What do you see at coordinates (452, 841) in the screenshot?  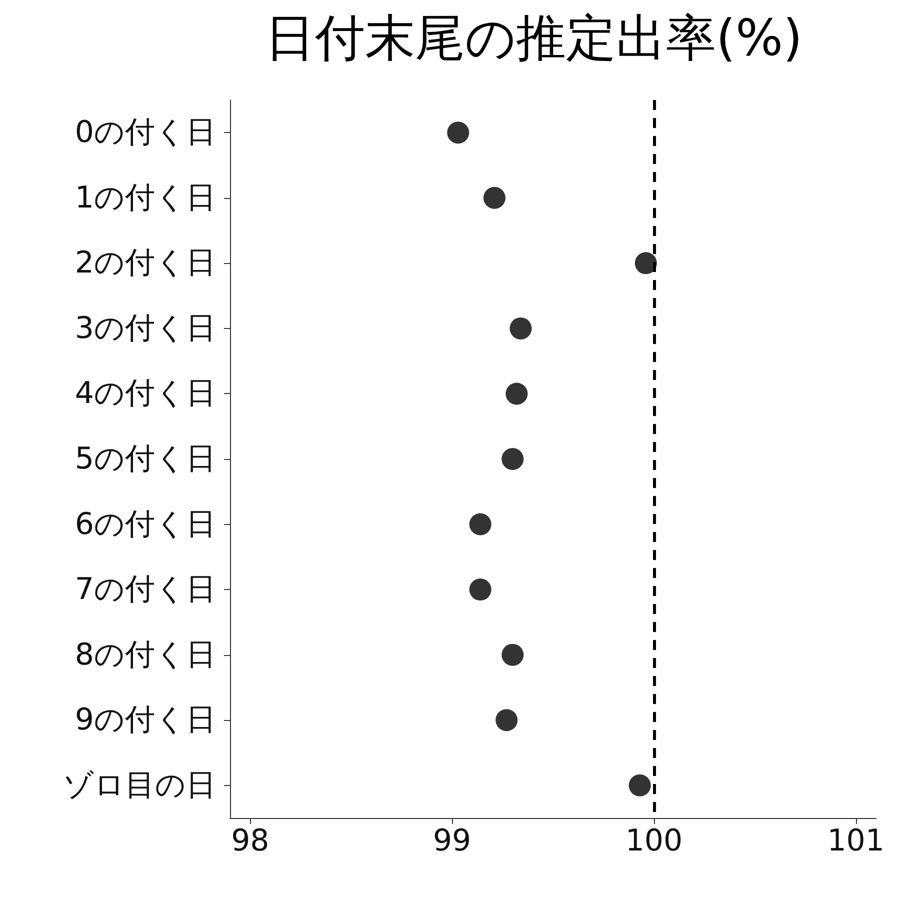 I see `x-tick-label: 99` at bounding box center [452, 841].